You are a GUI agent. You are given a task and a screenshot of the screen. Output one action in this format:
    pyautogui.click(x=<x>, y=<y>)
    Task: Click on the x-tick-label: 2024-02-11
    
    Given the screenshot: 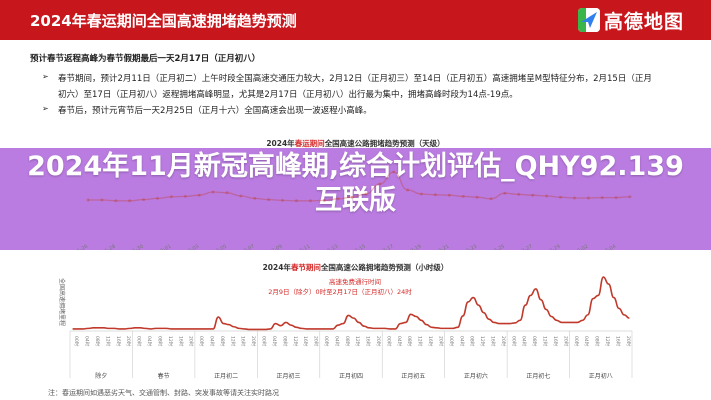 What is the action you would take?
    pyautogui.click(x=297, y=247)
    